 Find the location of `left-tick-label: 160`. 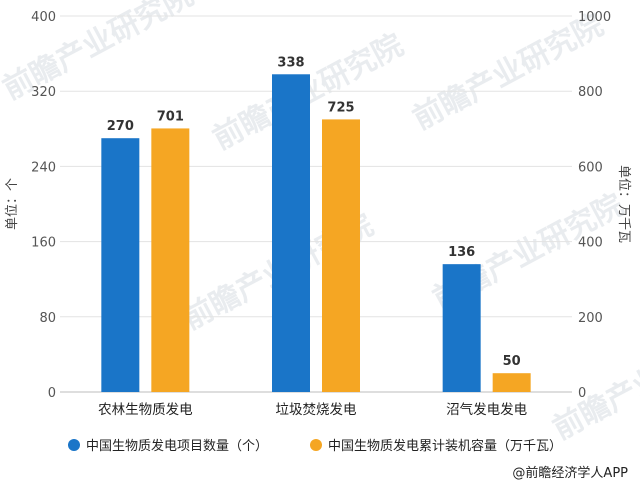

left-tick-label: 160 is located at coordinates (43, 243).